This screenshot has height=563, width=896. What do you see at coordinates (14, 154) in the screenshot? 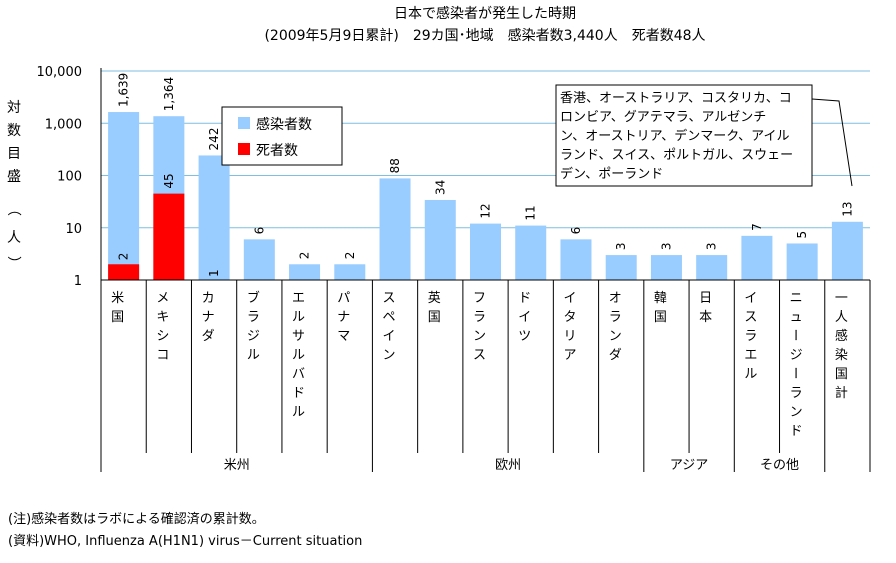
I see `y-axis-label-char: 目` at bounding box center [14, 154].